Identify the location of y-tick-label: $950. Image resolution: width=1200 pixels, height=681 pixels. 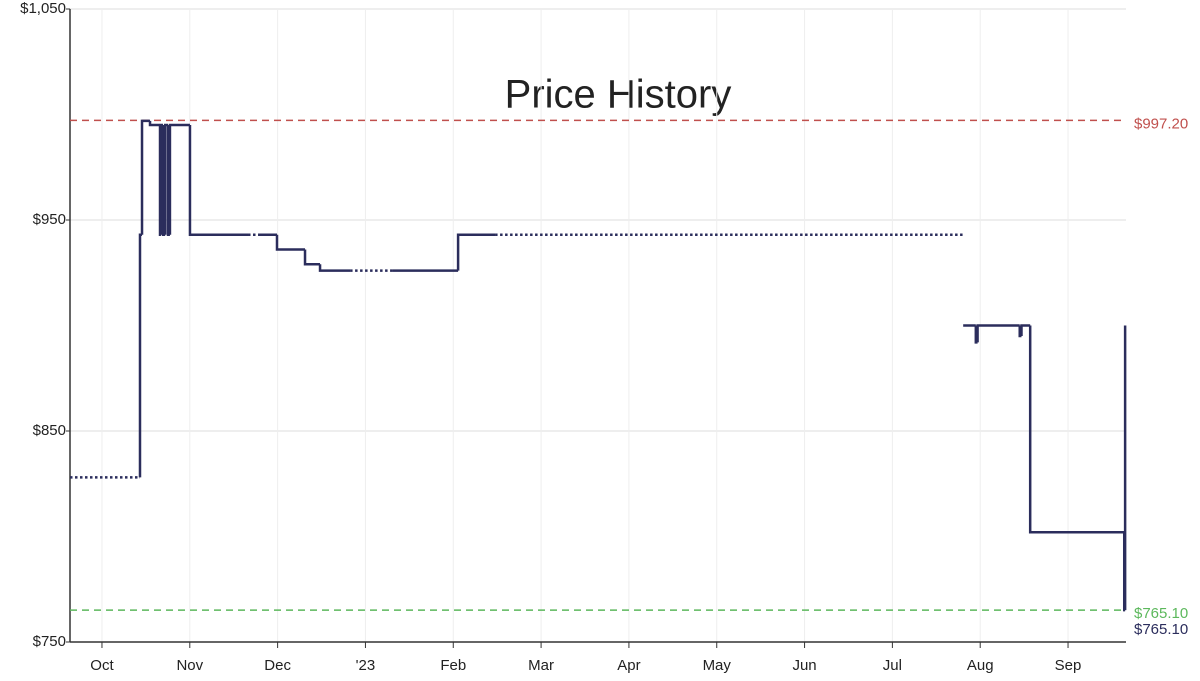
(49, 219).